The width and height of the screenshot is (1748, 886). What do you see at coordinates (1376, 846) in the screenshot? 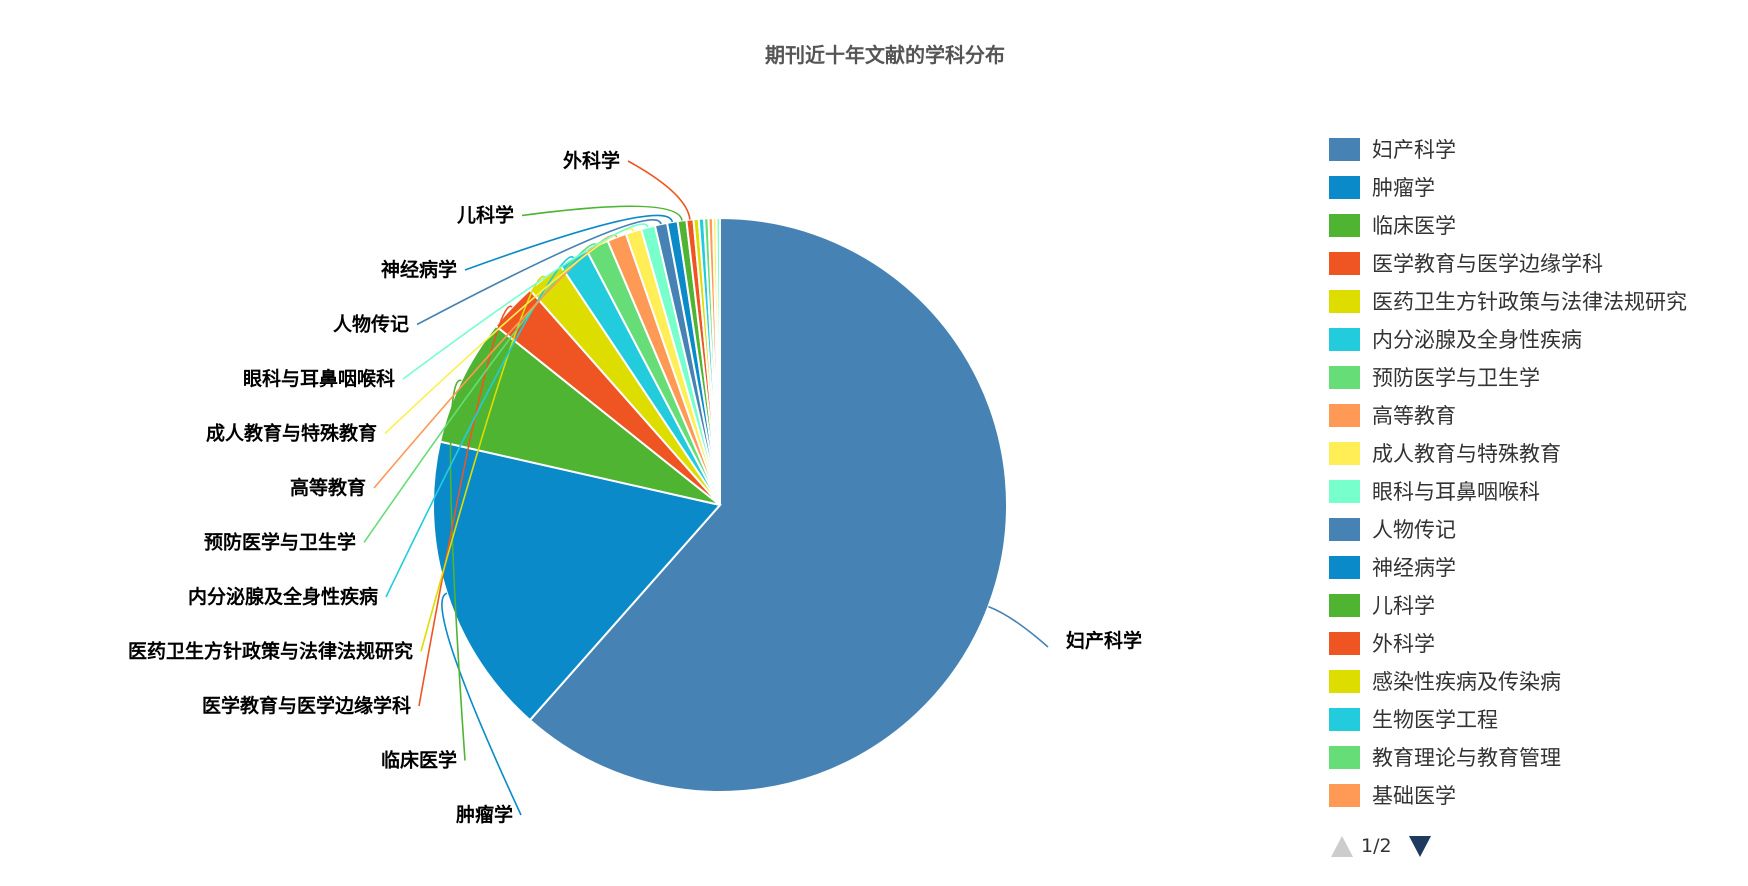
I see `pager-text: 1/2` at bounding box center [1376, 846].